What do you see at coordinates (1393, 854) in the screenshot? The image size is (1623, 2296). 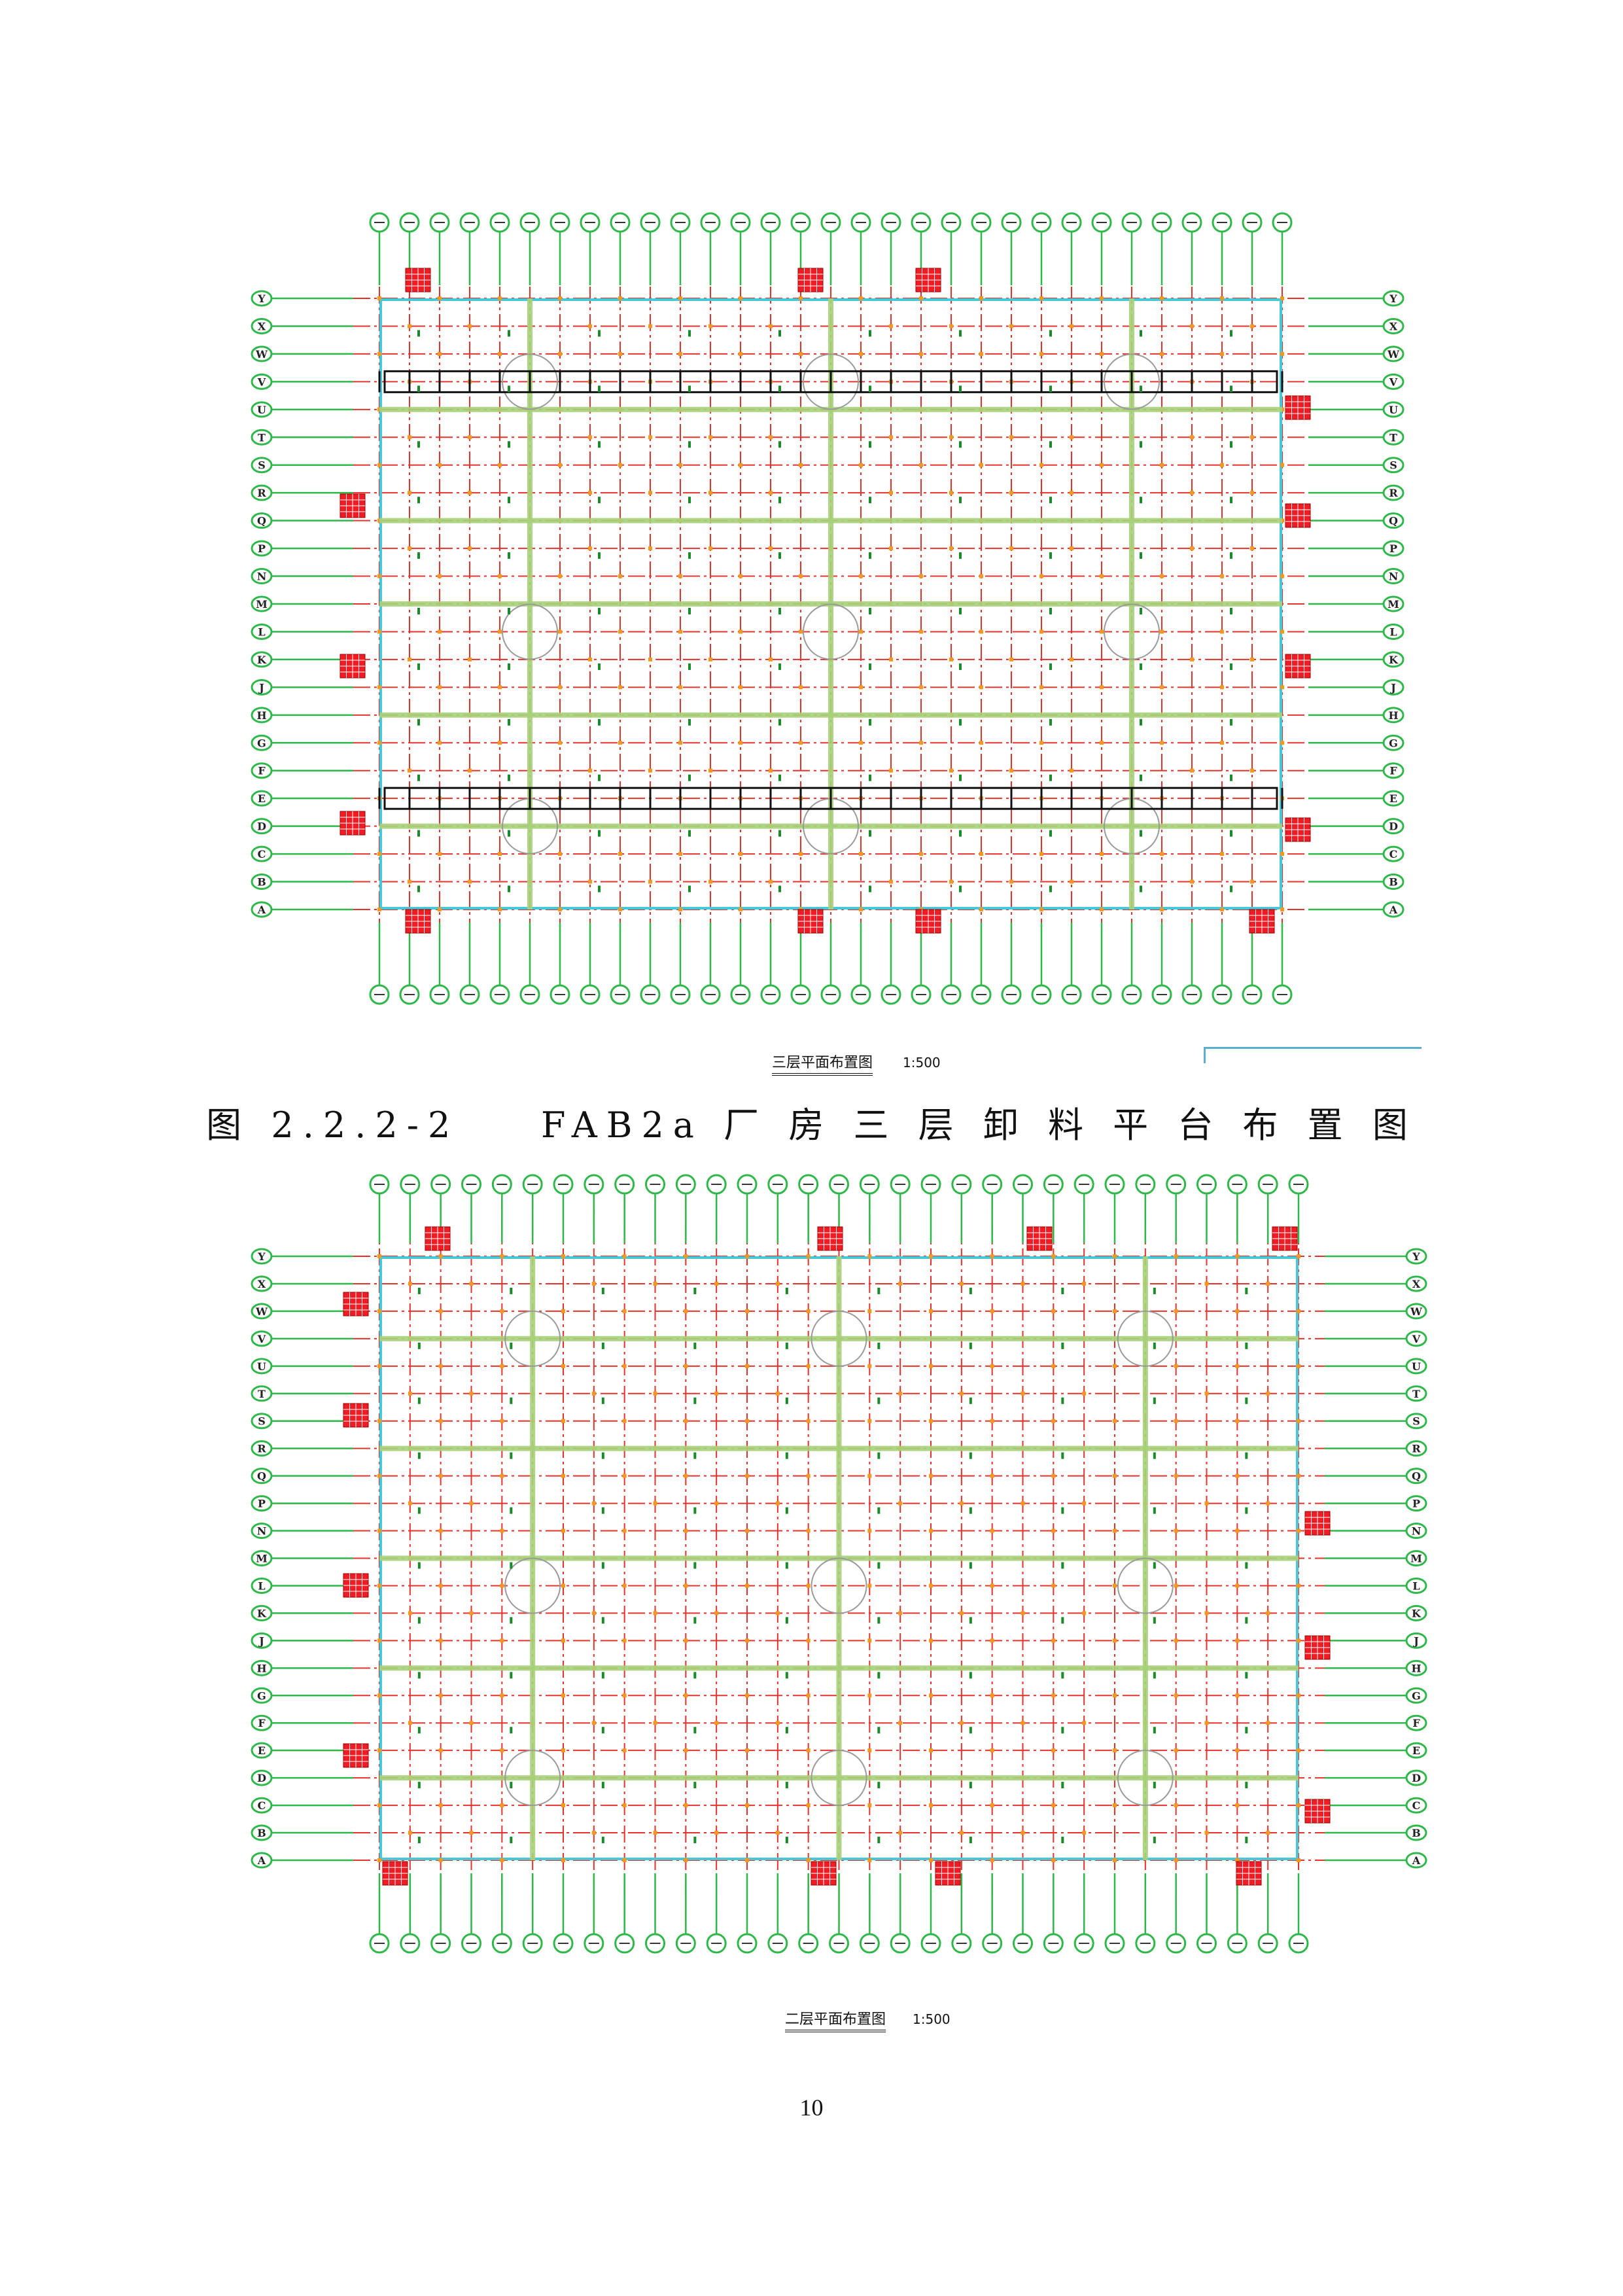 I see `row-axis-label: C` at bounding box center [1393, 854].